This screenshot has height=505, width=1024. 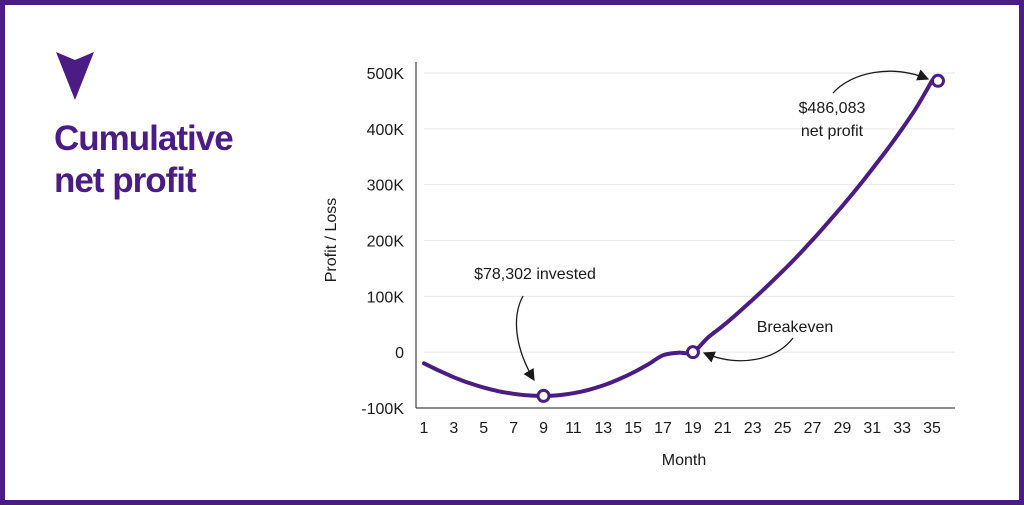 I want to click on y-tick-label: 300K, so click(x=386, y=186).